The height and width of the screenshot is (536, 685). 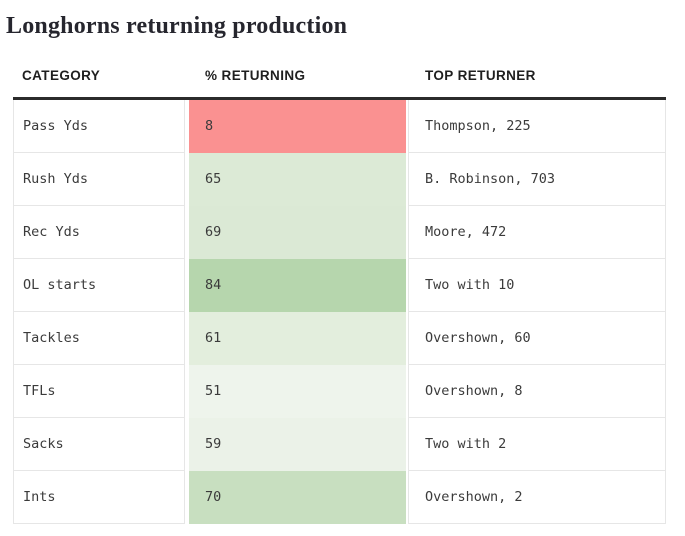 I want to click on heat-fill: 51, so click(x=297, y=391).